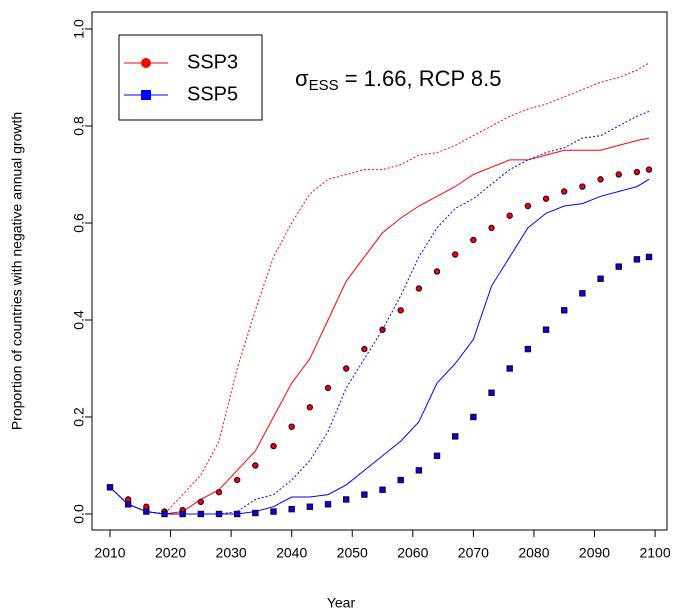 This screenshot has width=683, height=615. I want to click on annotation-subscript: ESS, so click(324, 85).